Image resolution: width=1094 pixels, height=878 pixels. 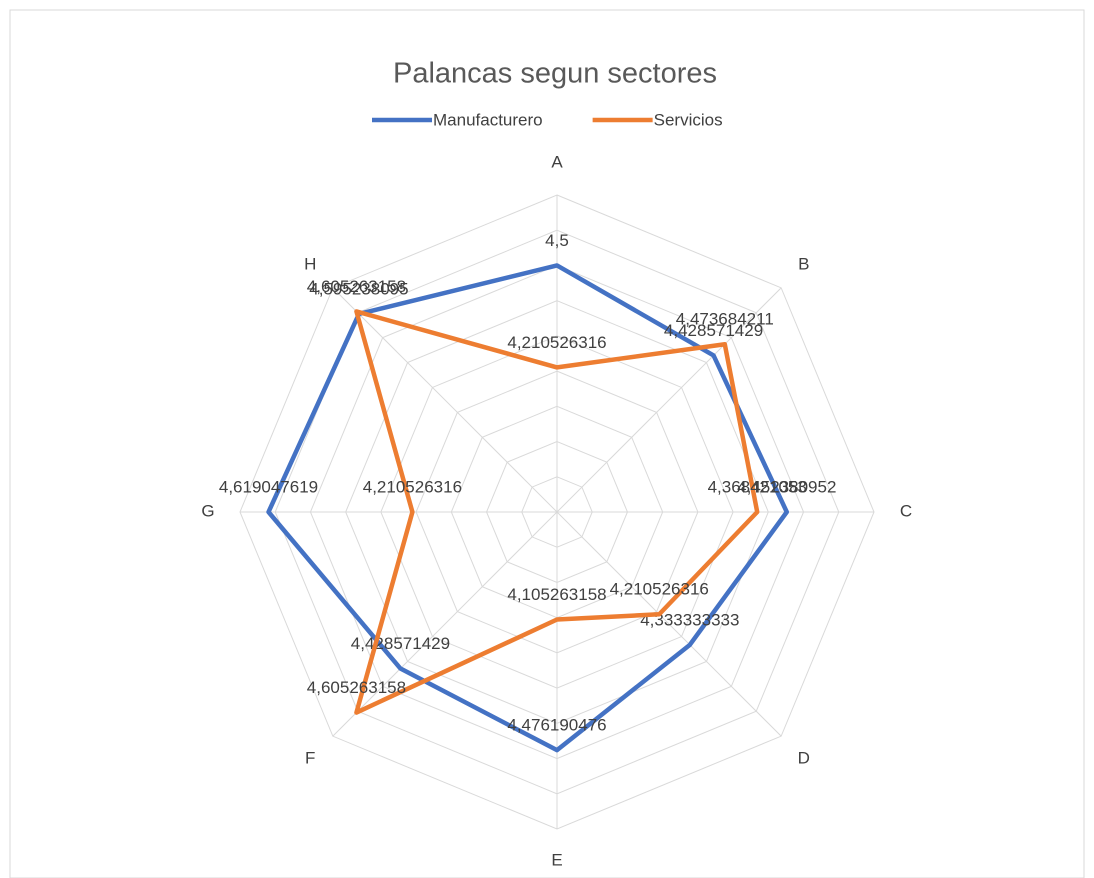 I want to click on data-label: 4,476190476, so click(x=556, y=725).